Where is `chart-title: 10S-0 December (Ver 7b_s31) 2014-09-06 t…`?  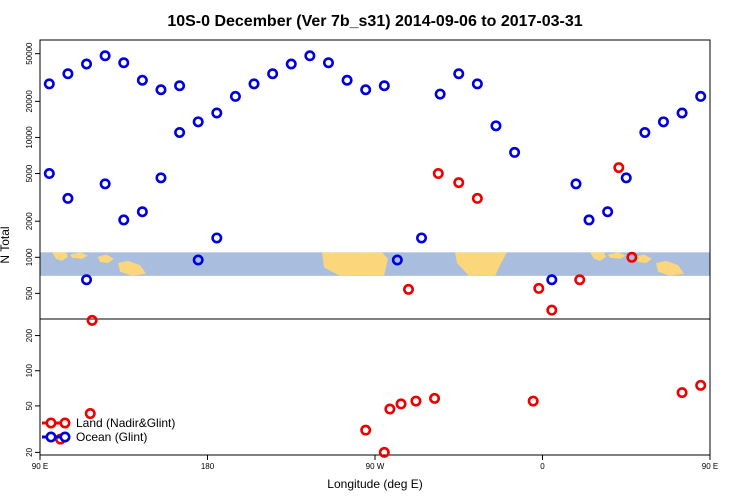
chart-title: 10S-0 December (Ver 7b_s31) 2014-09-06 t… is located at coordinates (374, 21).